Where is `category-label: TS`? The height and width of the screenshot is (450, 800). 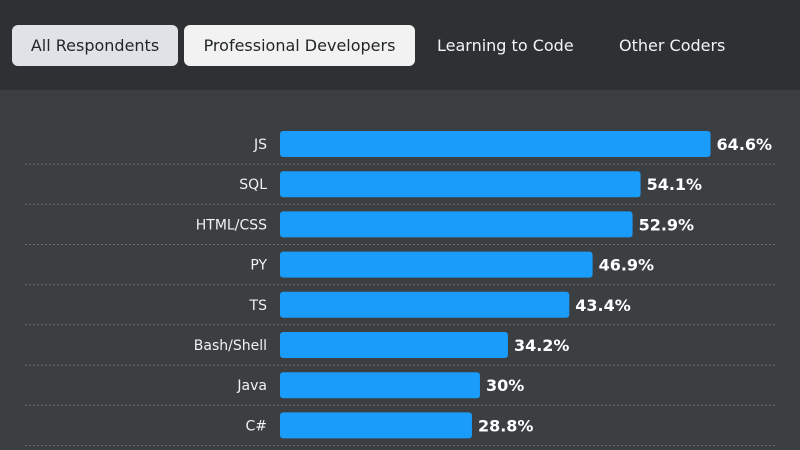
category-label: TS is located at coordinates (258, 306).